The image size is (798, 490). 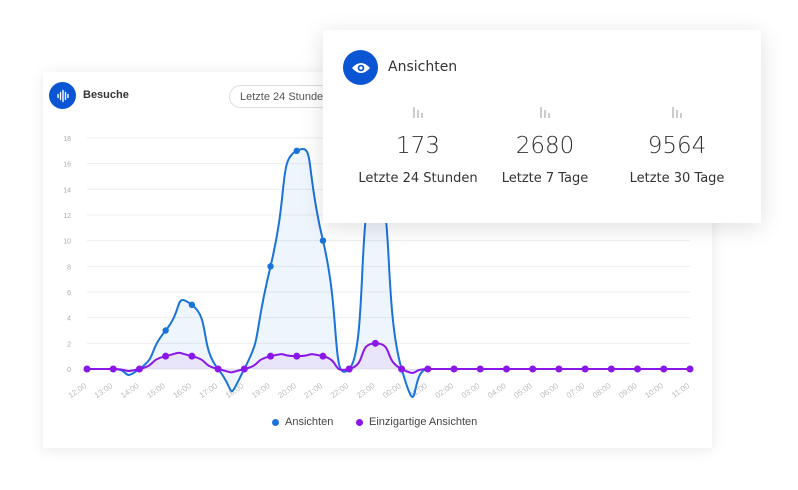 I want to click on x-tick-label: 06:00, so click(x=549, y=390).